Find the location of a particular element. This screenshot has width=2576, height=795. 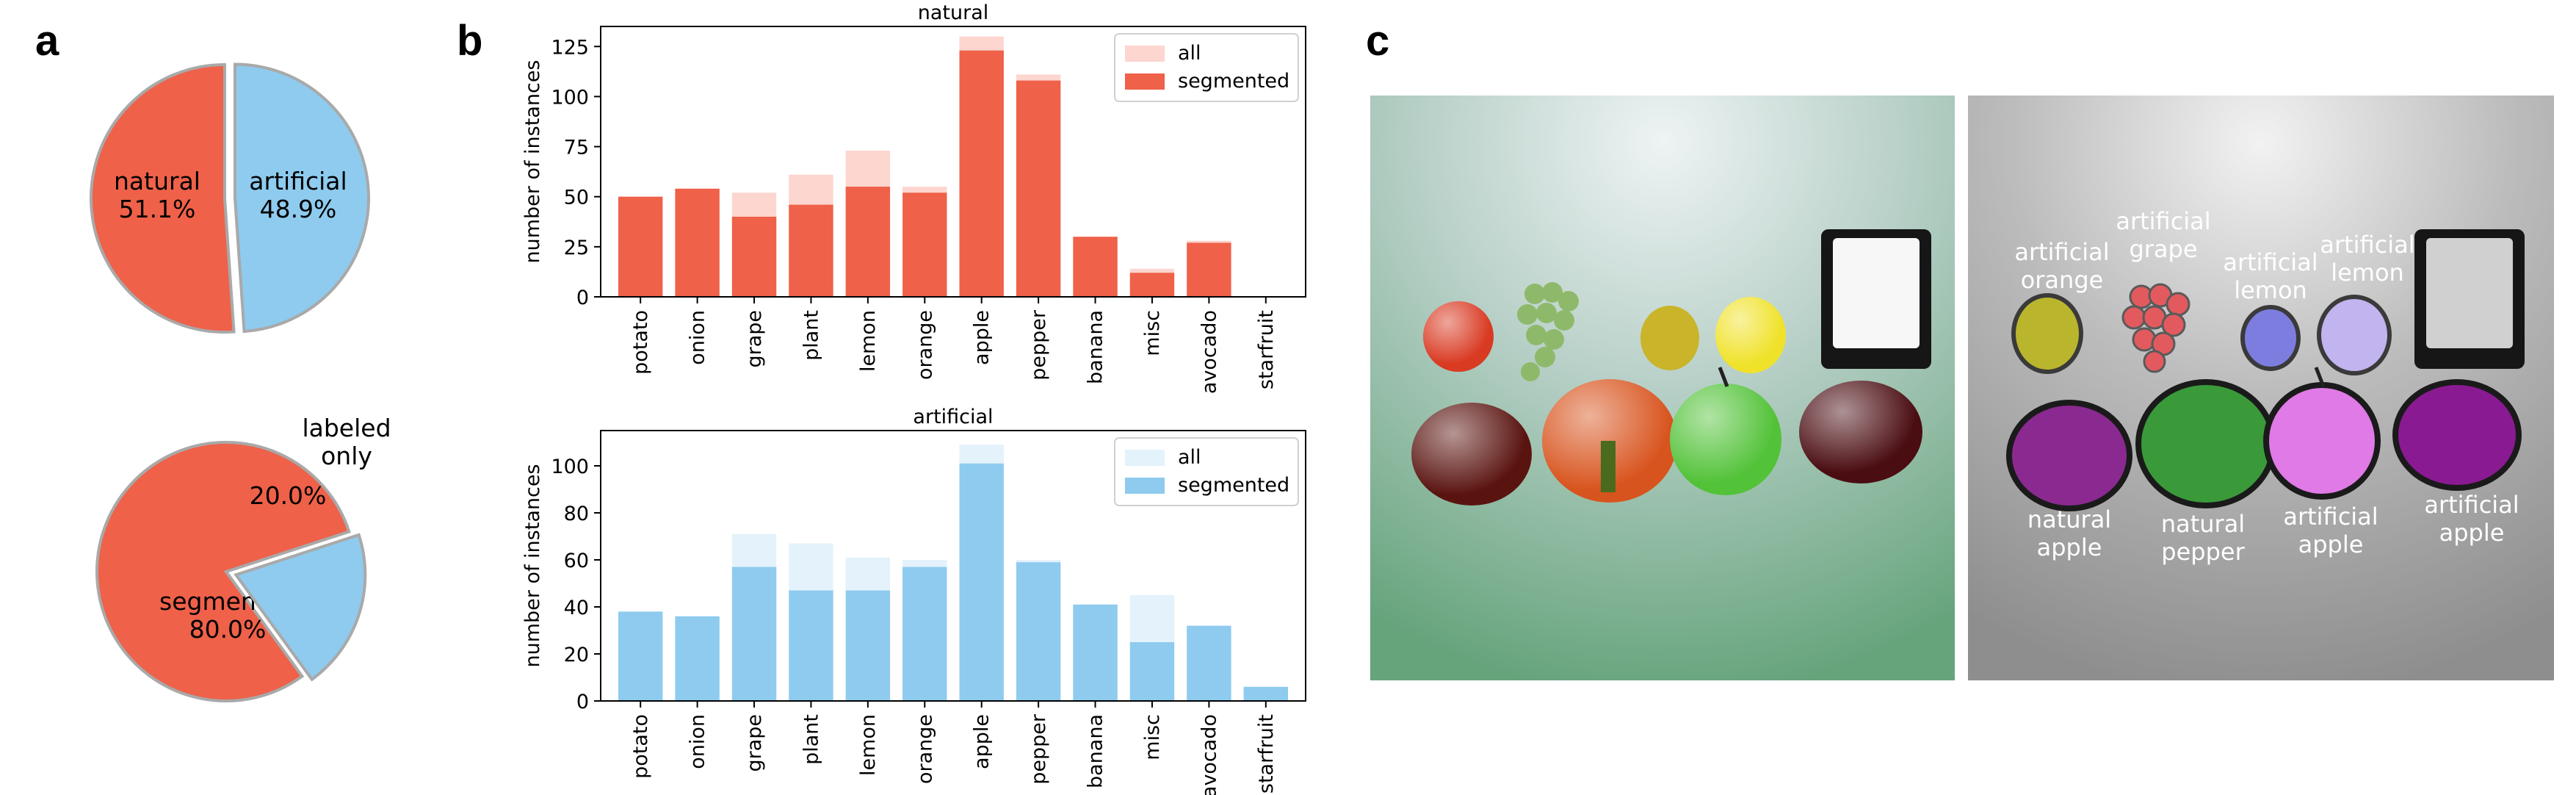

y-tick-label: 25 is located at coordinates (576, 248).